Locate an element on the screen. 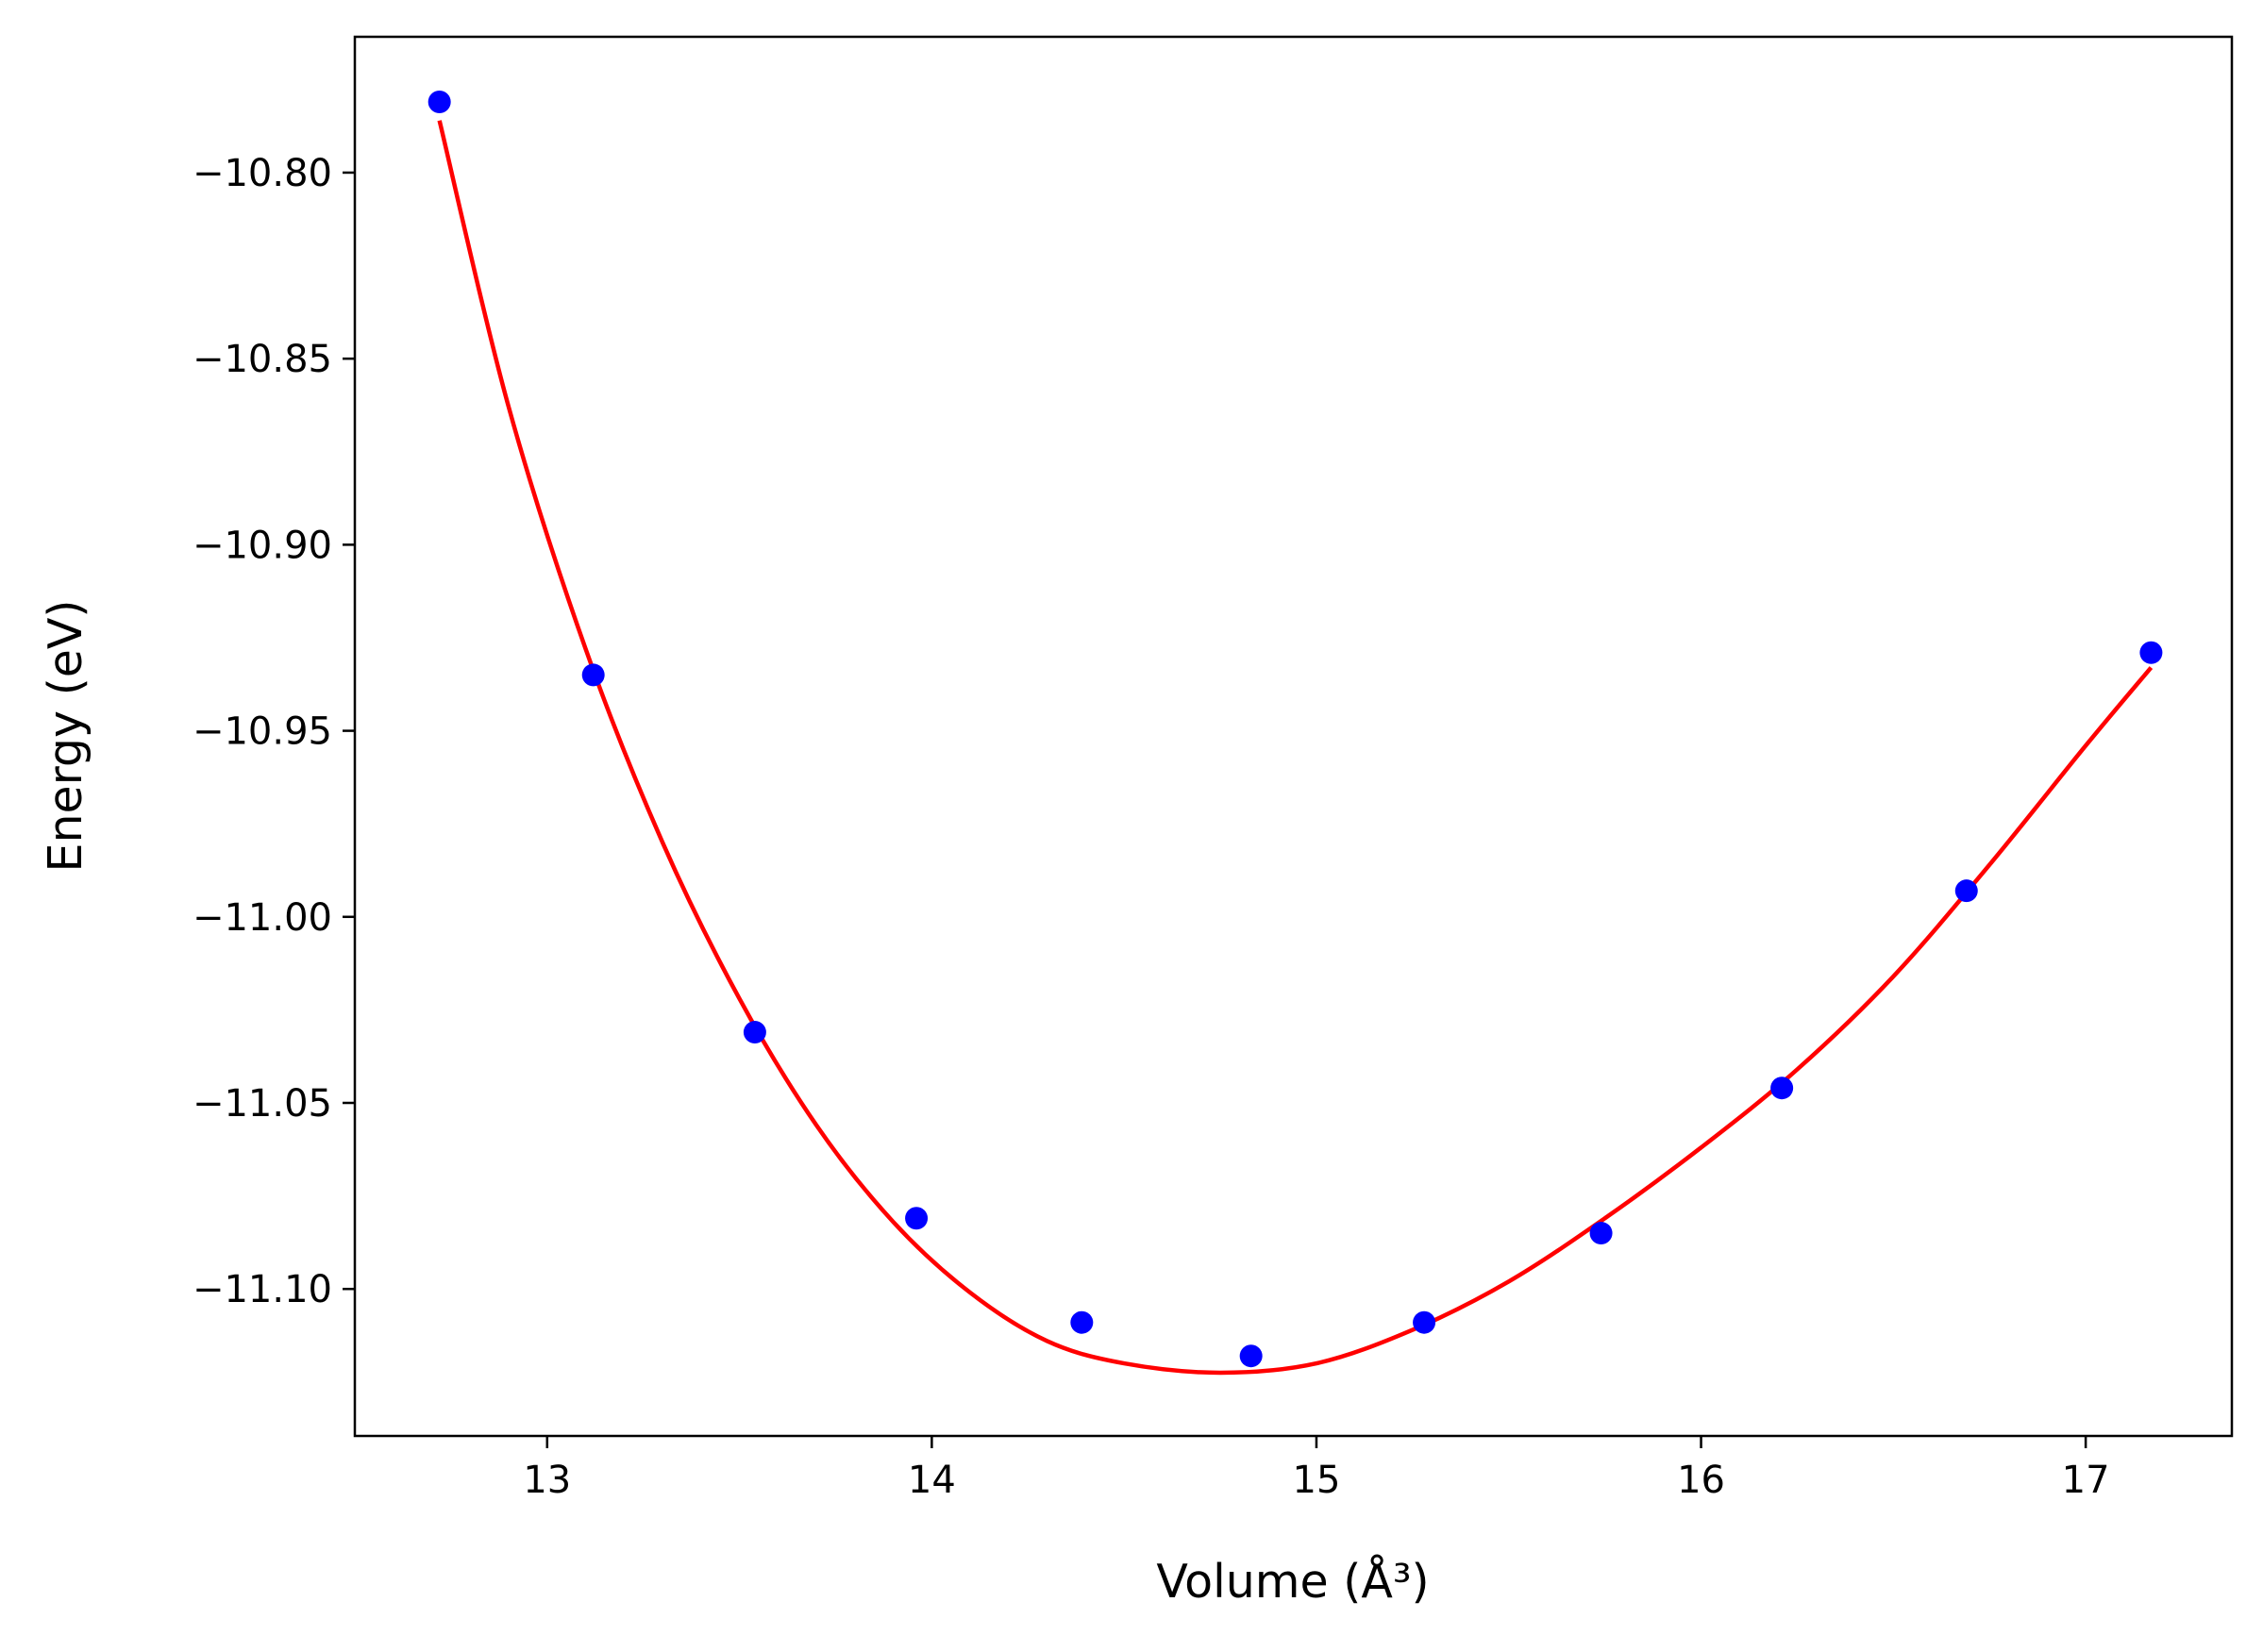 The width and height of the screenshot is (2263, 1652). y-tick-label: −11.05 is located at coordinates (263, 1104).